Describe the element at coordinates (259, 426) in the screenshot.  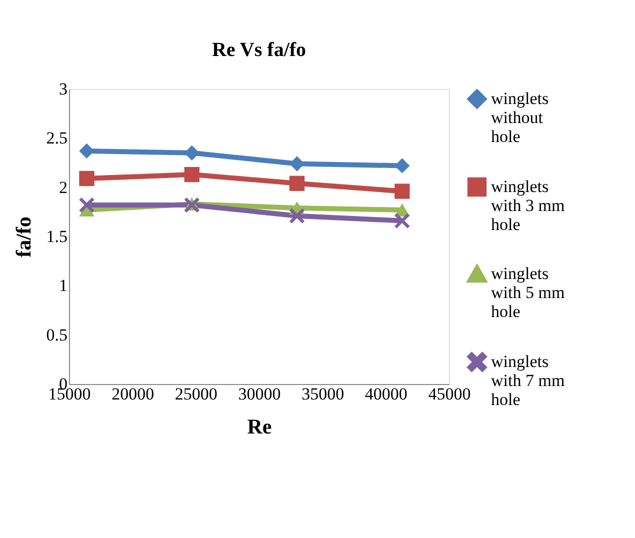
I see `x-axis-title: Re` at that location.